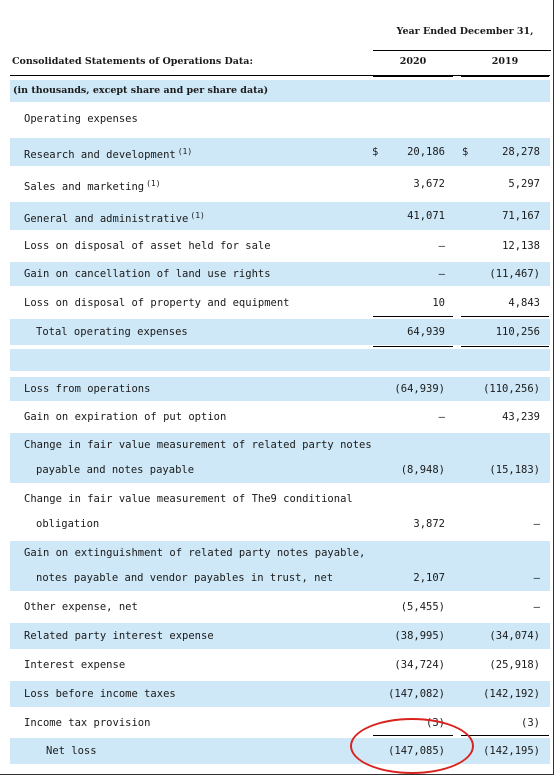 The width and height of the screenshot is (558, 777). What do you see at coordinates (280, 360) in the screenshot?
I see `spacer-band` at bounding box center [280, 360].